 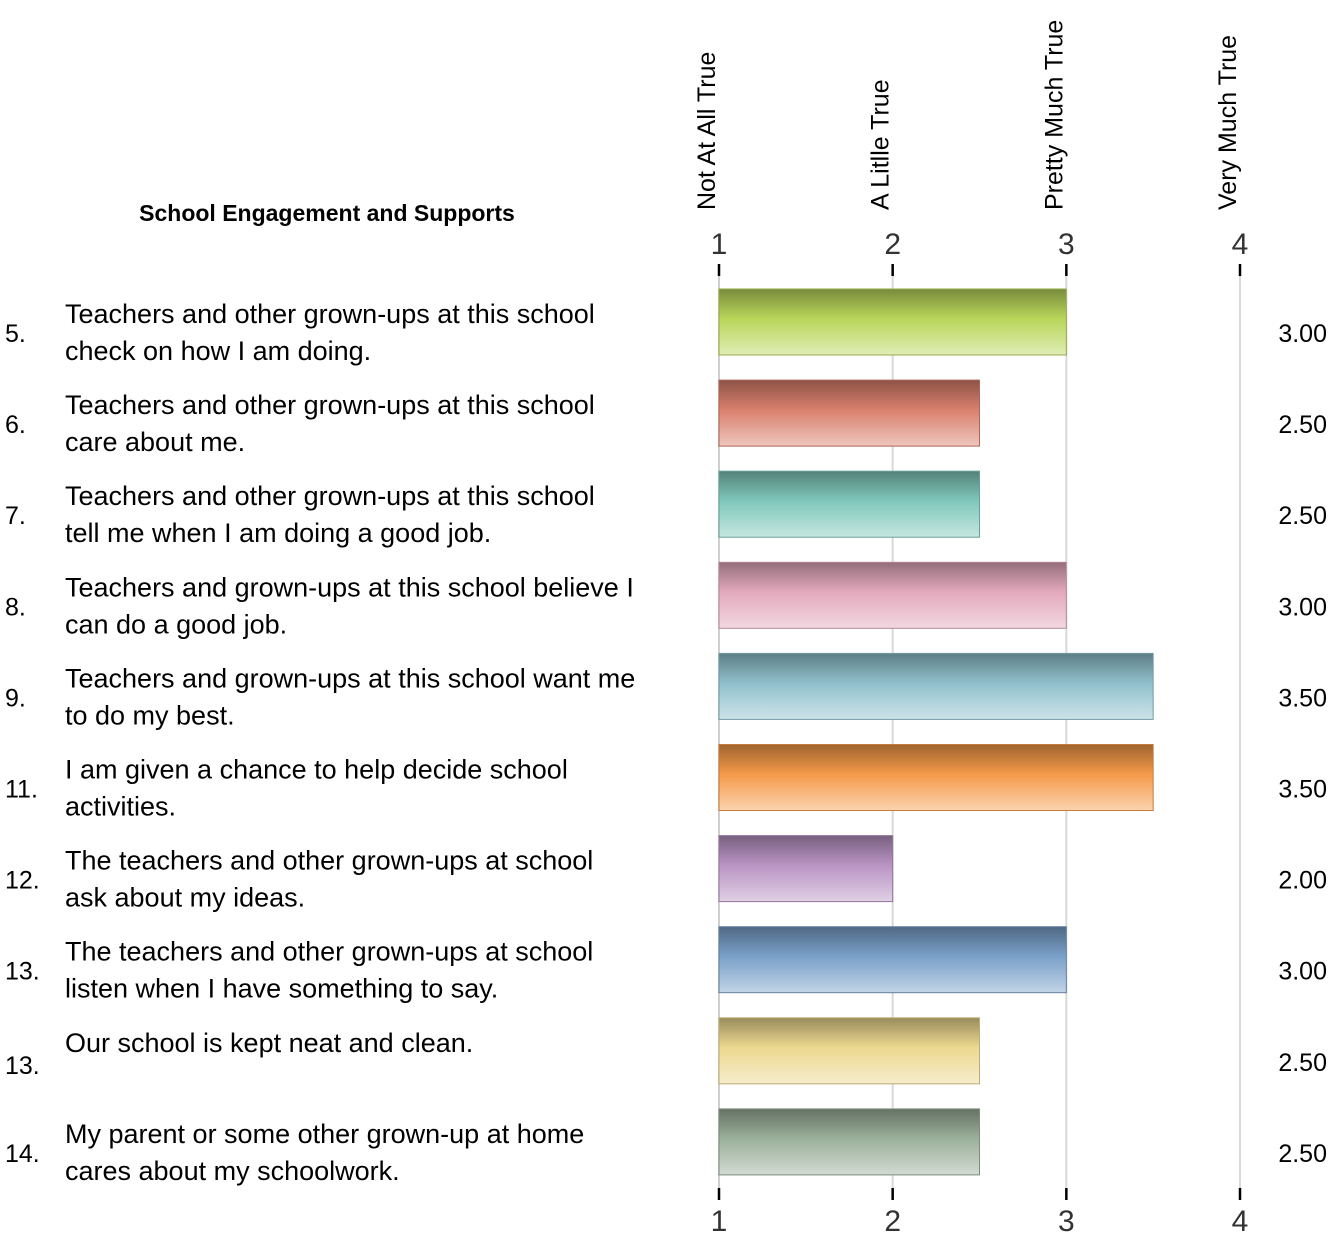 What do you see at coordinates (719, 244) in the screenshot?
I see `tick-label-top: 1` at bounding box center [719, 244].